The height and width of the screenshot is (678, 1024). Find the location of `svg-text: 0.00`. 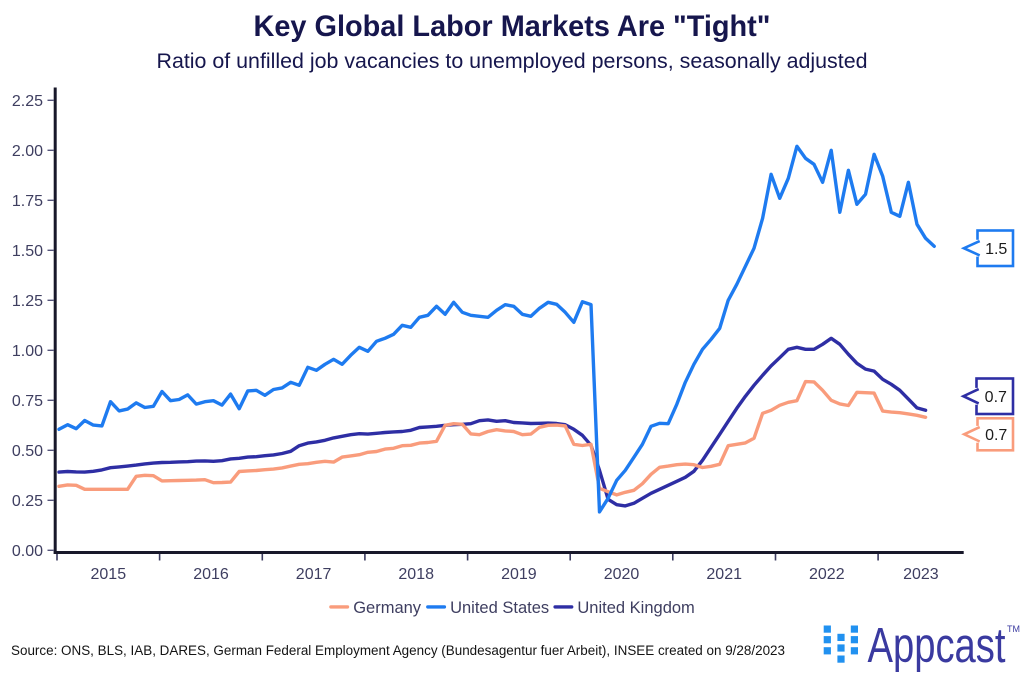

svg-text: 0.00 is located at coordinates (27, 551).